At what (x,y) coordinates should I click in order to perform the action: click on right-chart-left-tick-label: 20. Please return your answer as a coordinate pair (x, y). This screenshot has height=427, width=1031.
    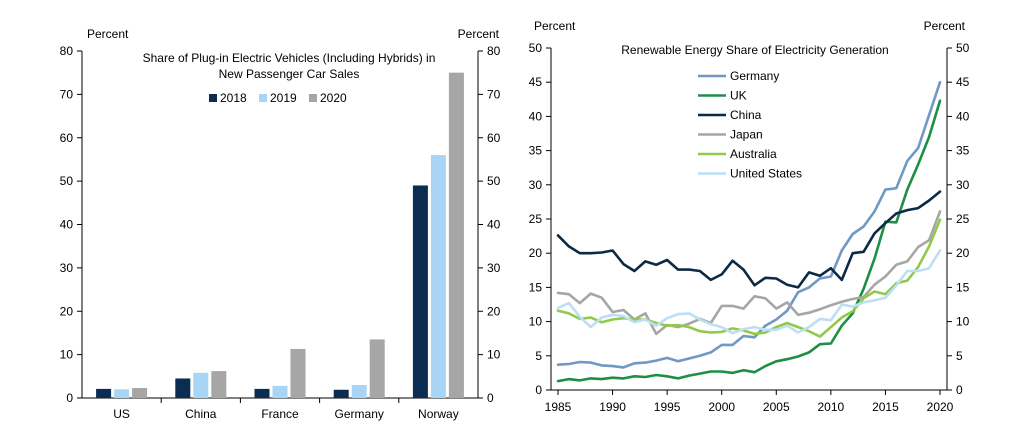
    Looking at the image, I should click on (536, 253).